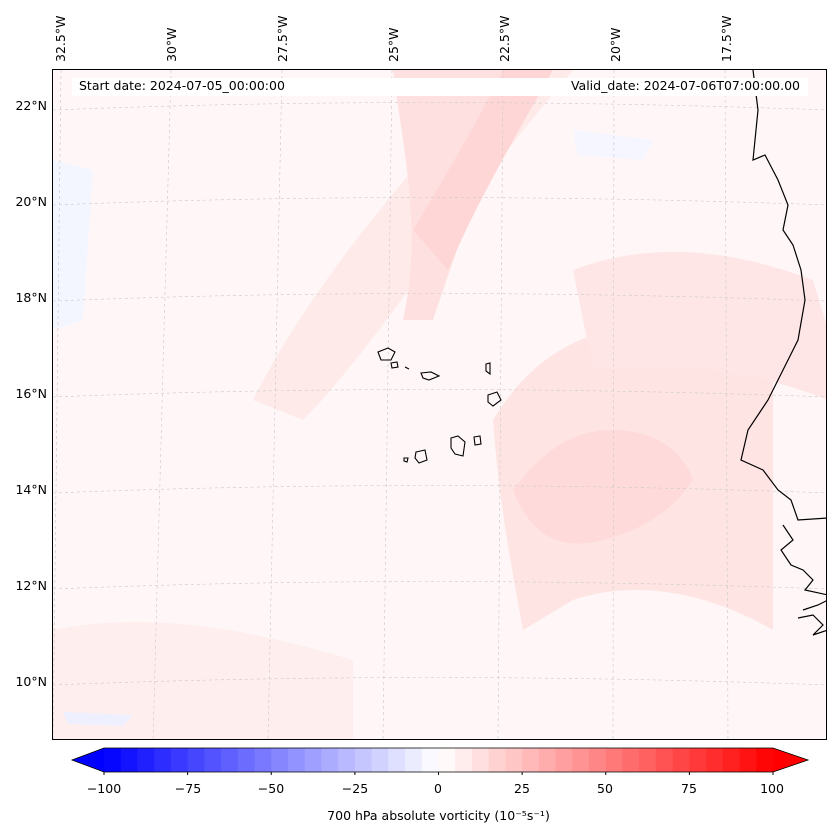 This screenshot has width=837, height=839. I want to click on lon-label-22-5w: 22.5°W, so click(504, 38).